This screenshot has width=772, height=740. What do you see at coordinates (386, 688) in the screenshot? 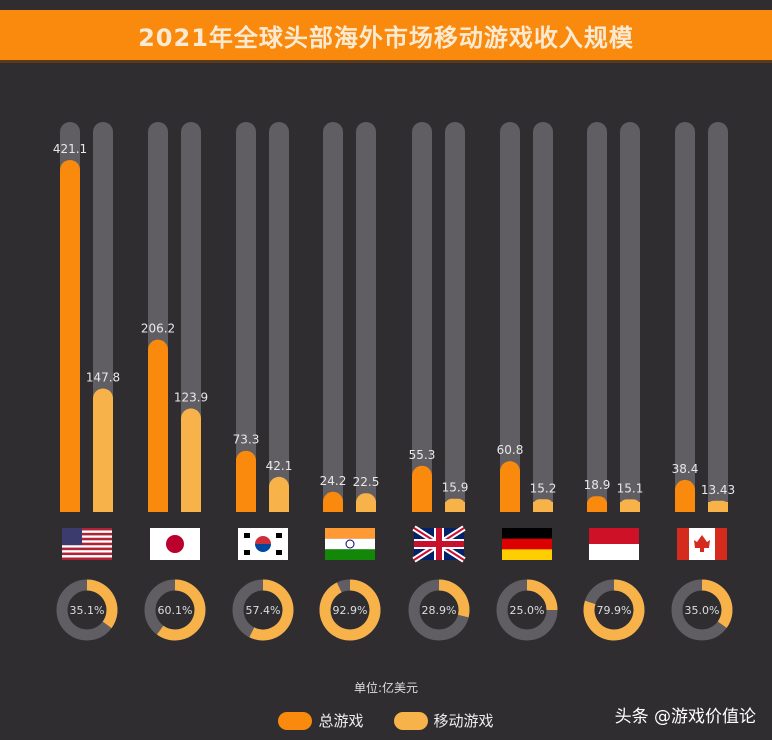
I see `unit-label: 单位:亿美元` at bounding box center [386, 688].